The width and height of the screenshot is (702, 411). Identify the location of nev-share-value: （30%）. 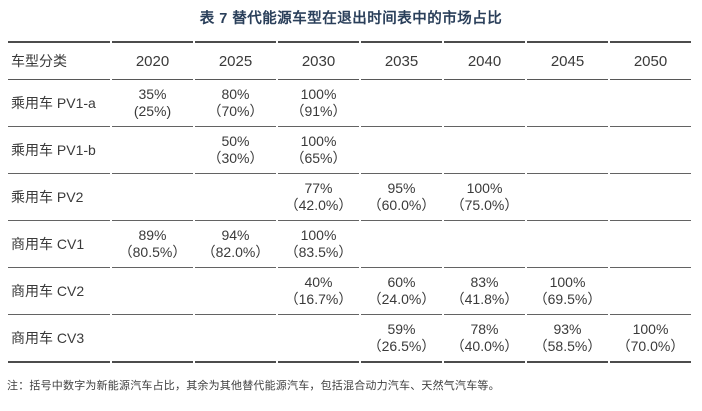
(235, 158).